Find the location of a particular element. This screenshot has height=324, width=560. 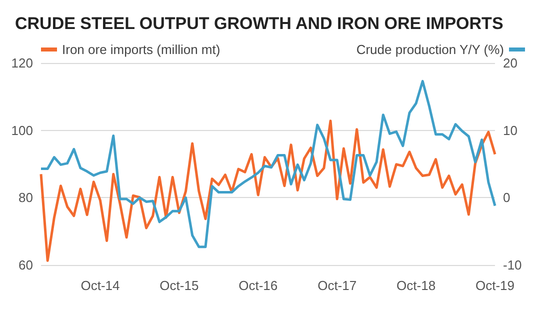

y2-tick-label: 10 is located at coordinates (510, 130).